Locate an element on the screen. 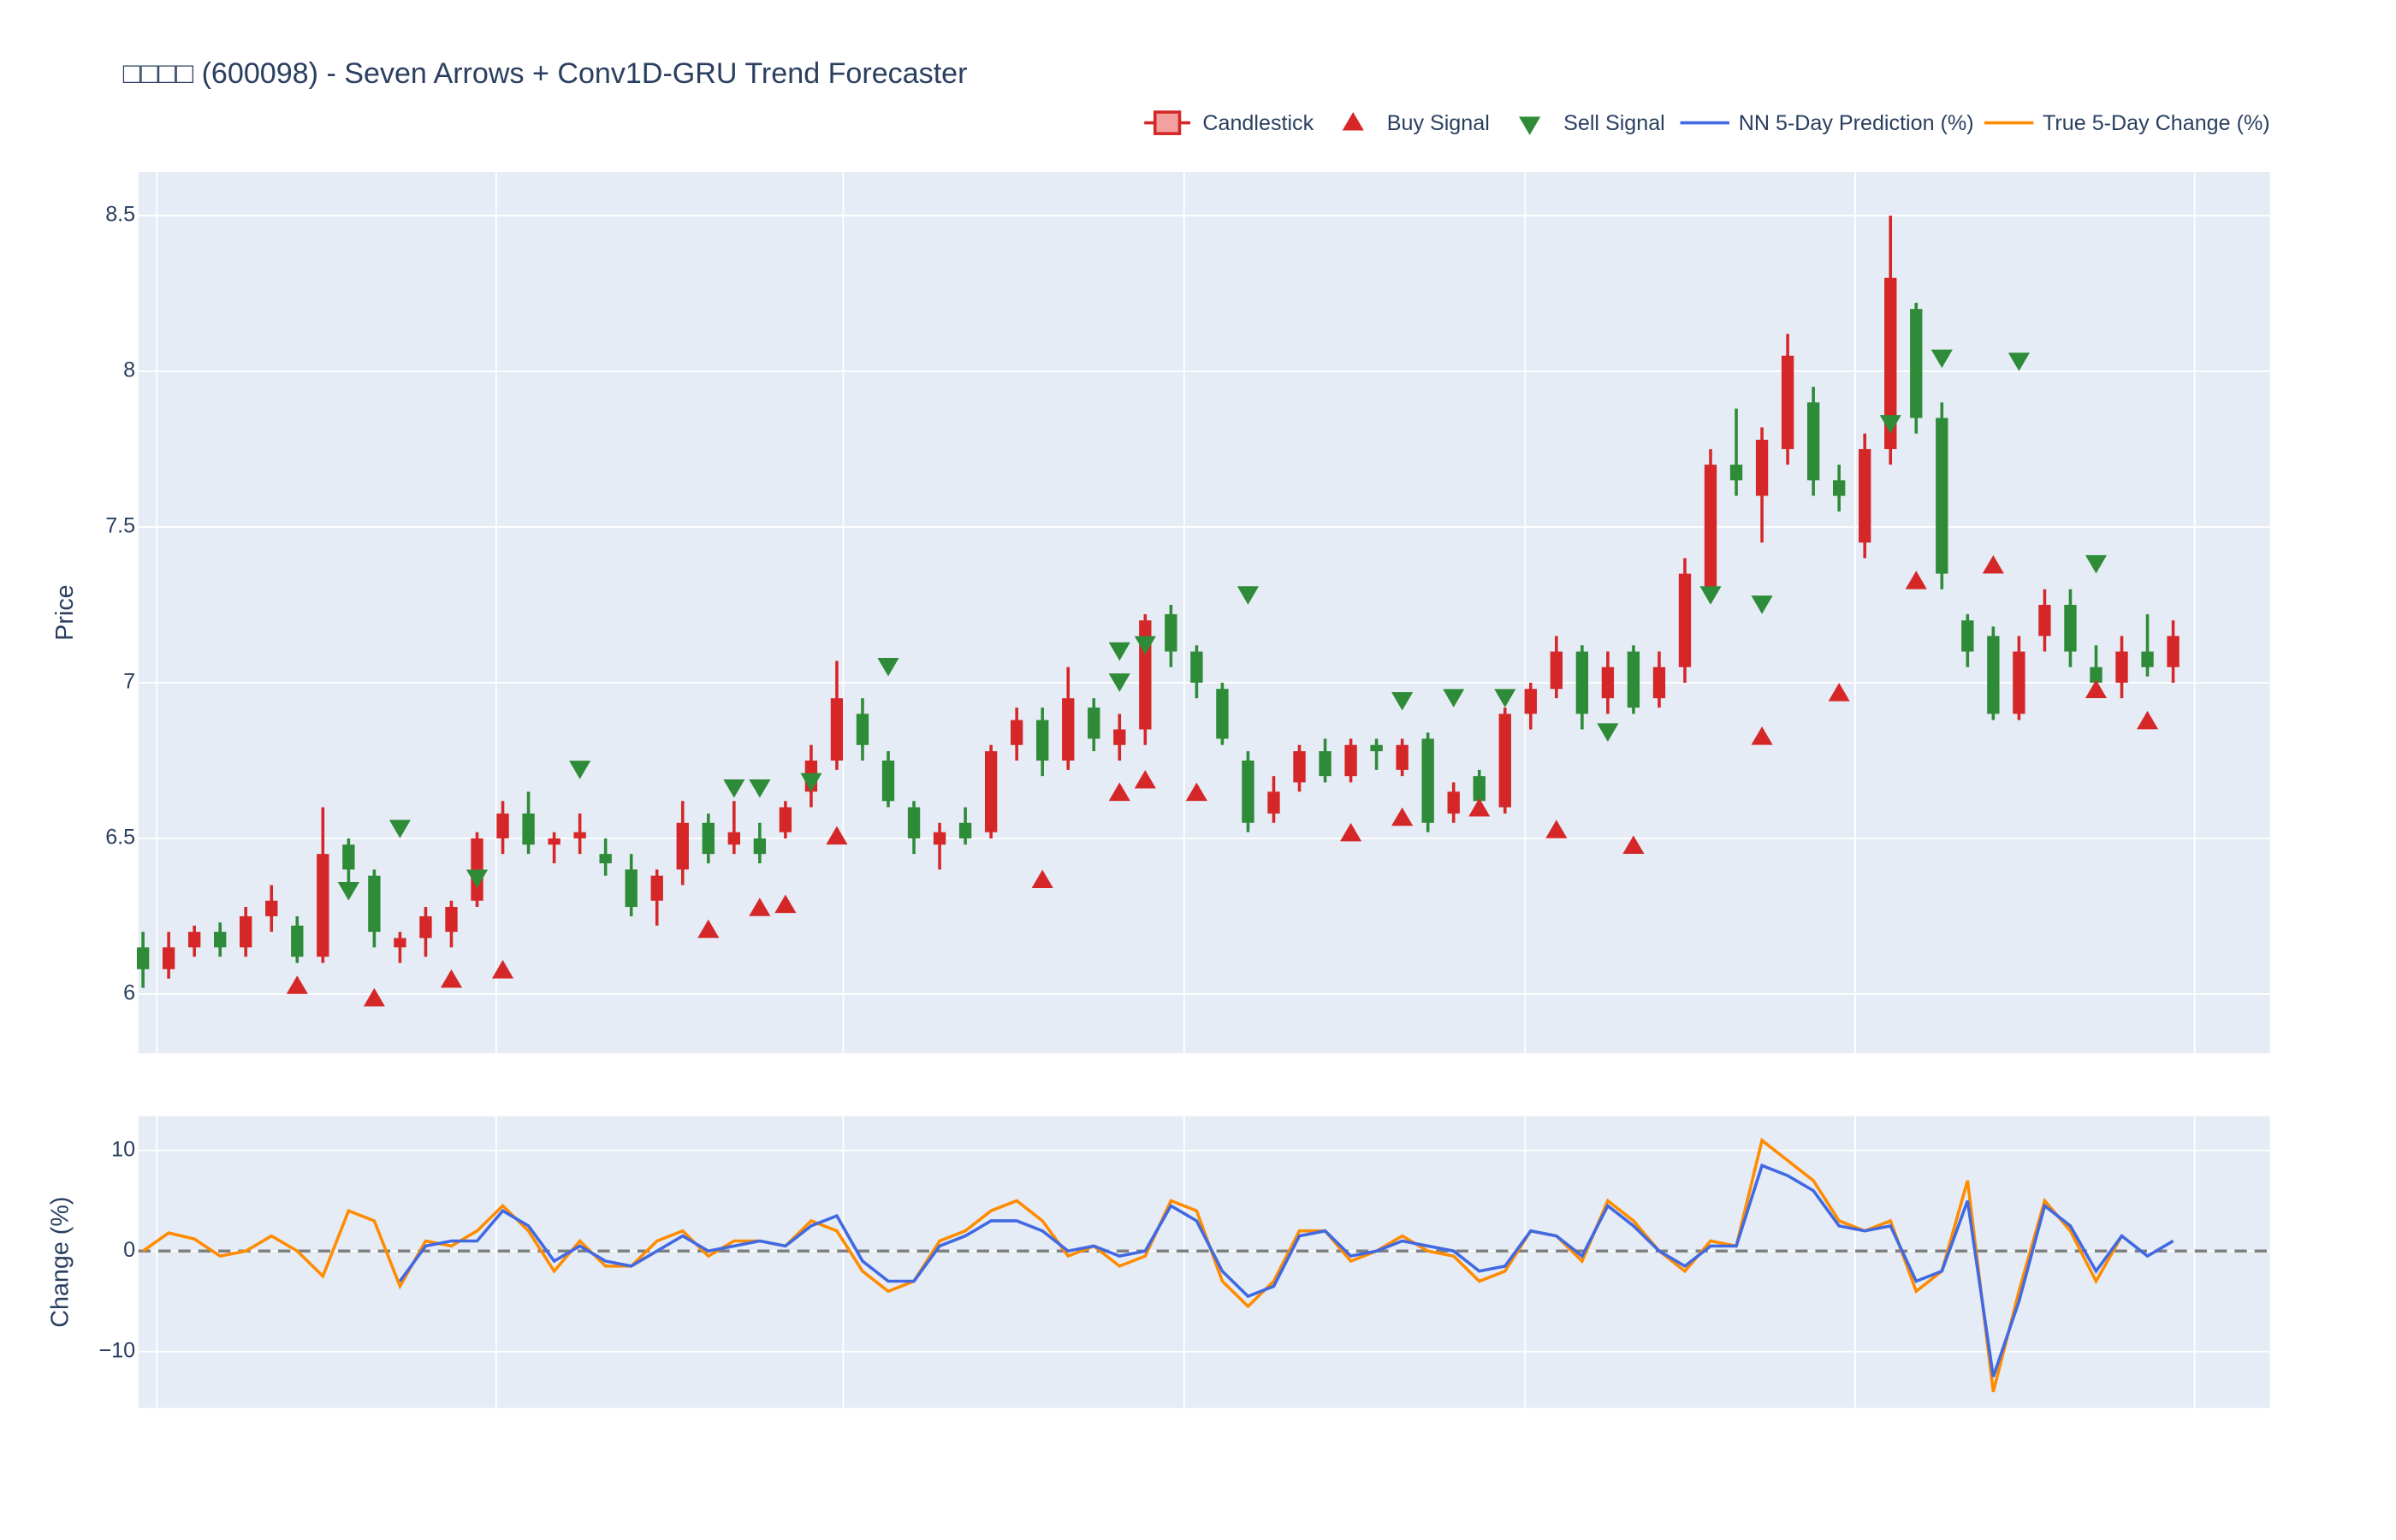 The image size is (2396, 1540). legend-label: Candlestick is located at coordinates (1258, 123).